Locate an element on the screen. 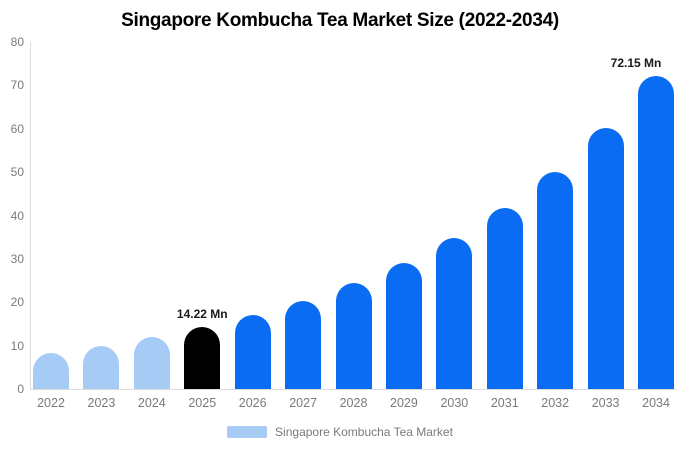 The image size is (680, 450). y-tick-label-20: 20 is located at coordinates (17, 302).